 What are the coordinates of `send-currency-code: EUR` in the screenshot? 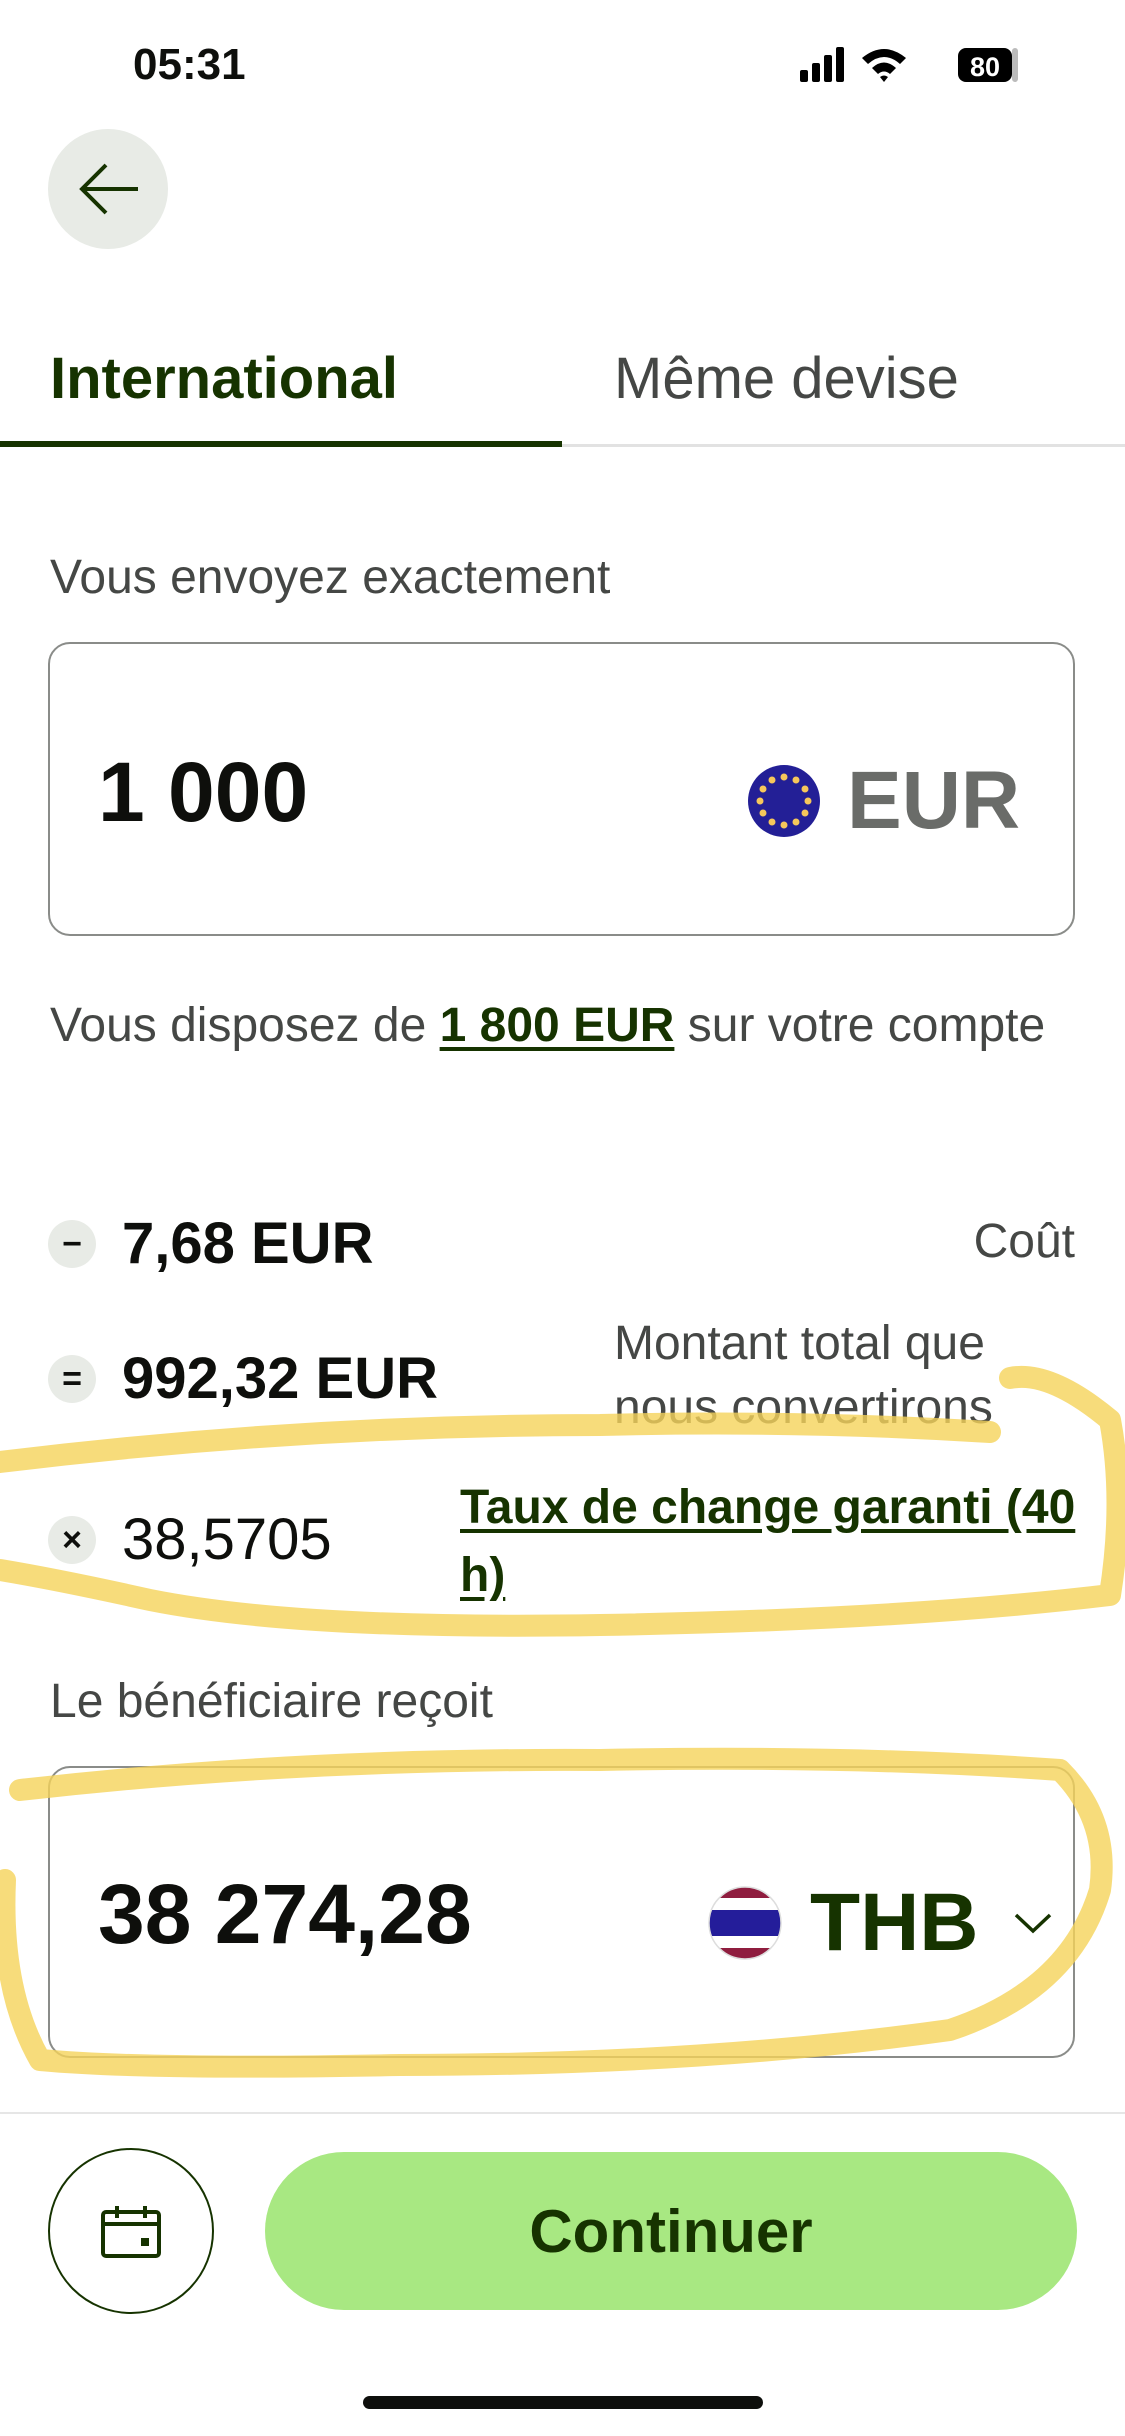 It's located at (934, 800).